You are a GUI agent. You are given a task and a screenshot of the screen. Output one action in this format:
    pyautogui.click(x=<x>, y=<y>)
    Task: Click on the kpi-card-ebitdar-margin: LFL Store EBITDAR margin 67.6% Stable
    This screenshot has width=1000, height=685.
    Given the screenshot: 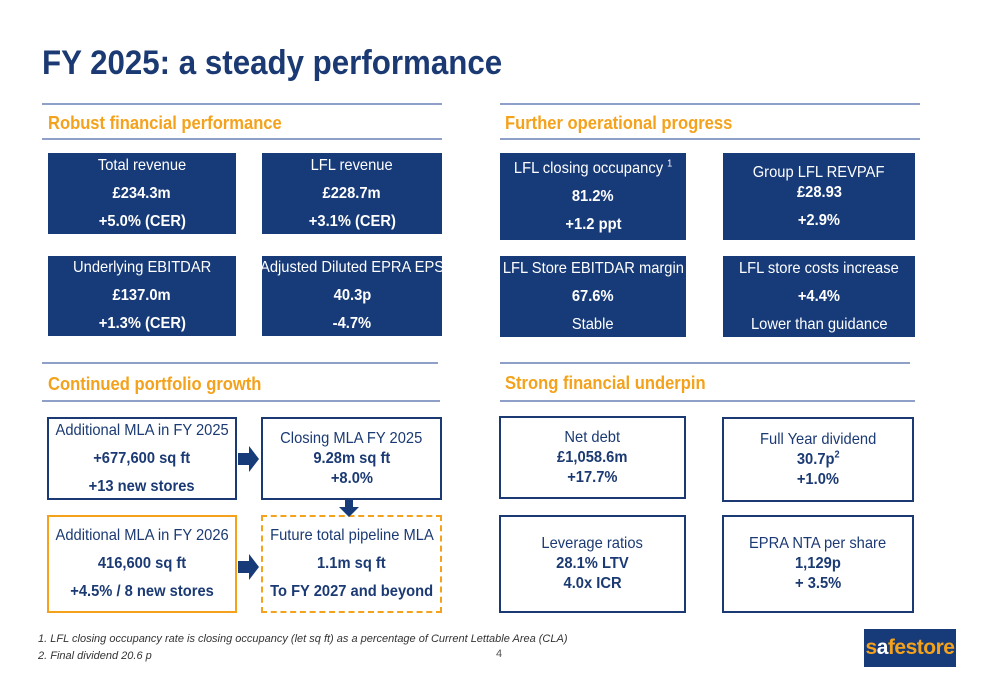 What is the action you would take?
    pyautogui.click(x=593, y=296)
    